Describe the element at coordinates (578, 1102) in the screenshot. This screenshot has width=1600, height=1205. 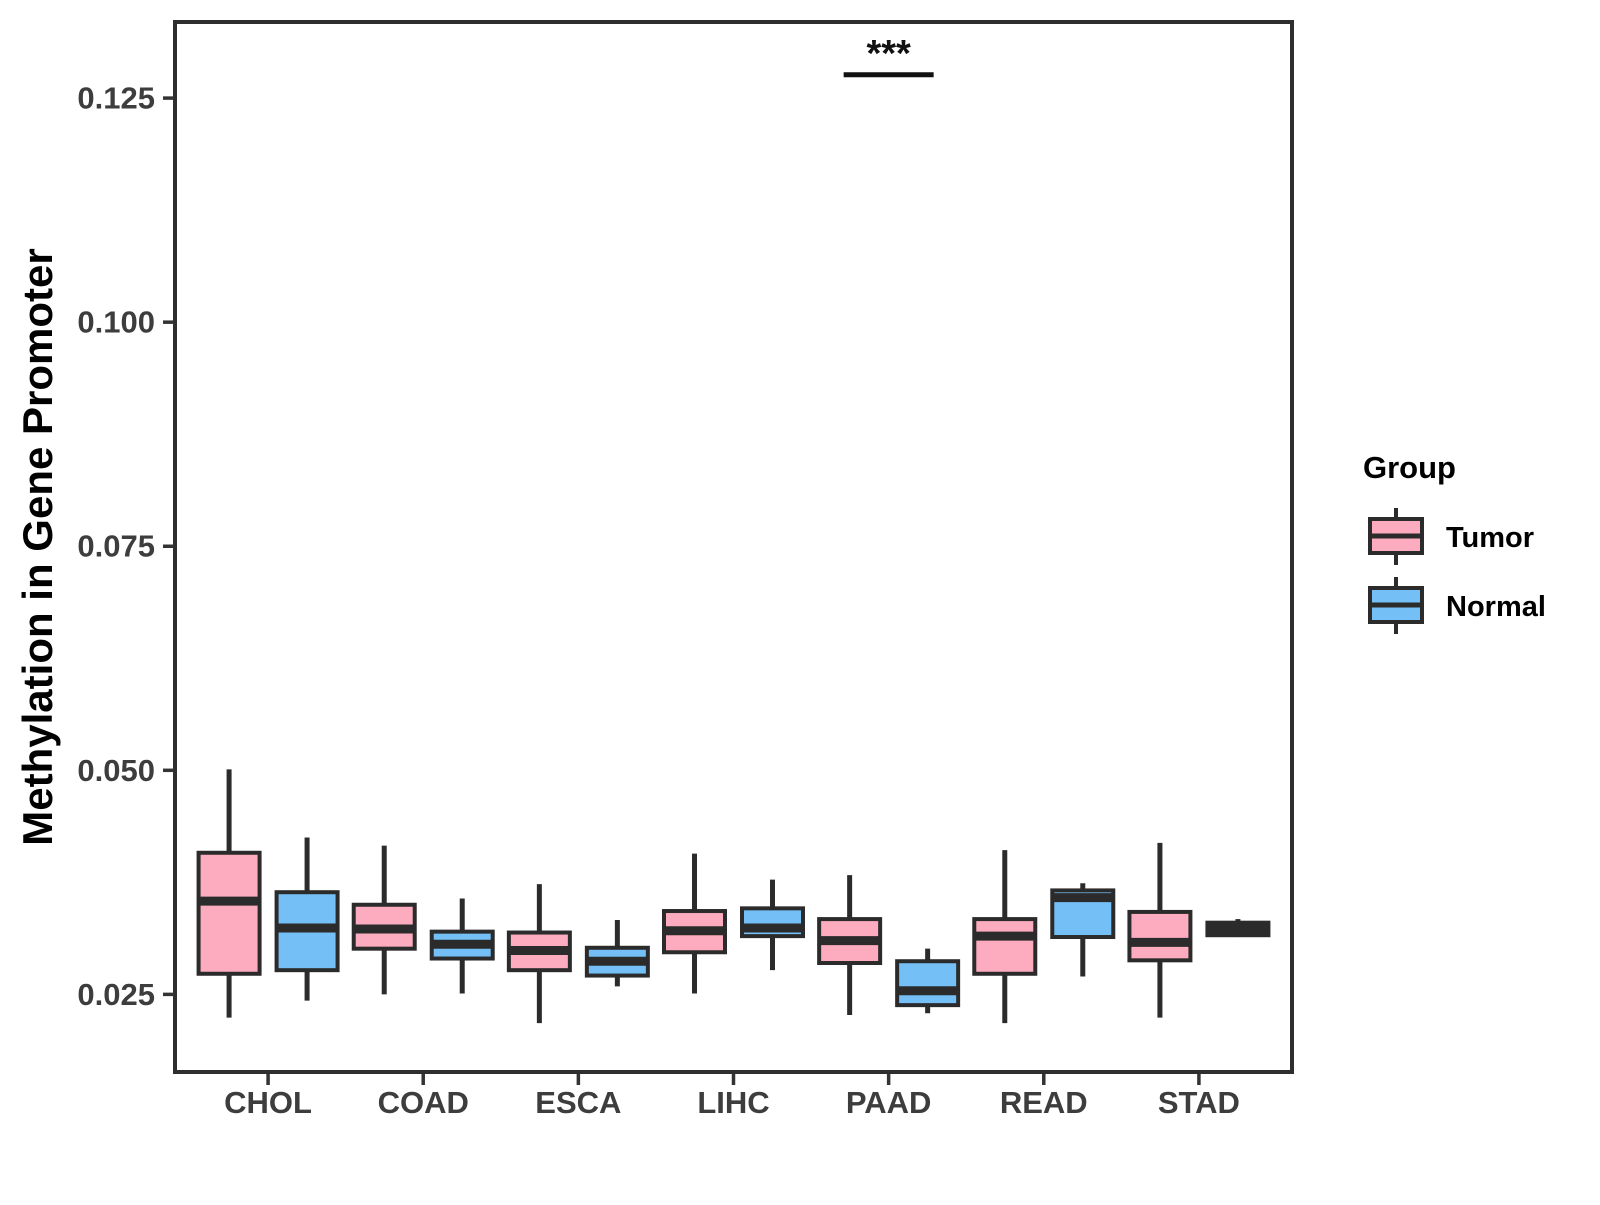
I see `x-tick-label: ESCA` at that location.